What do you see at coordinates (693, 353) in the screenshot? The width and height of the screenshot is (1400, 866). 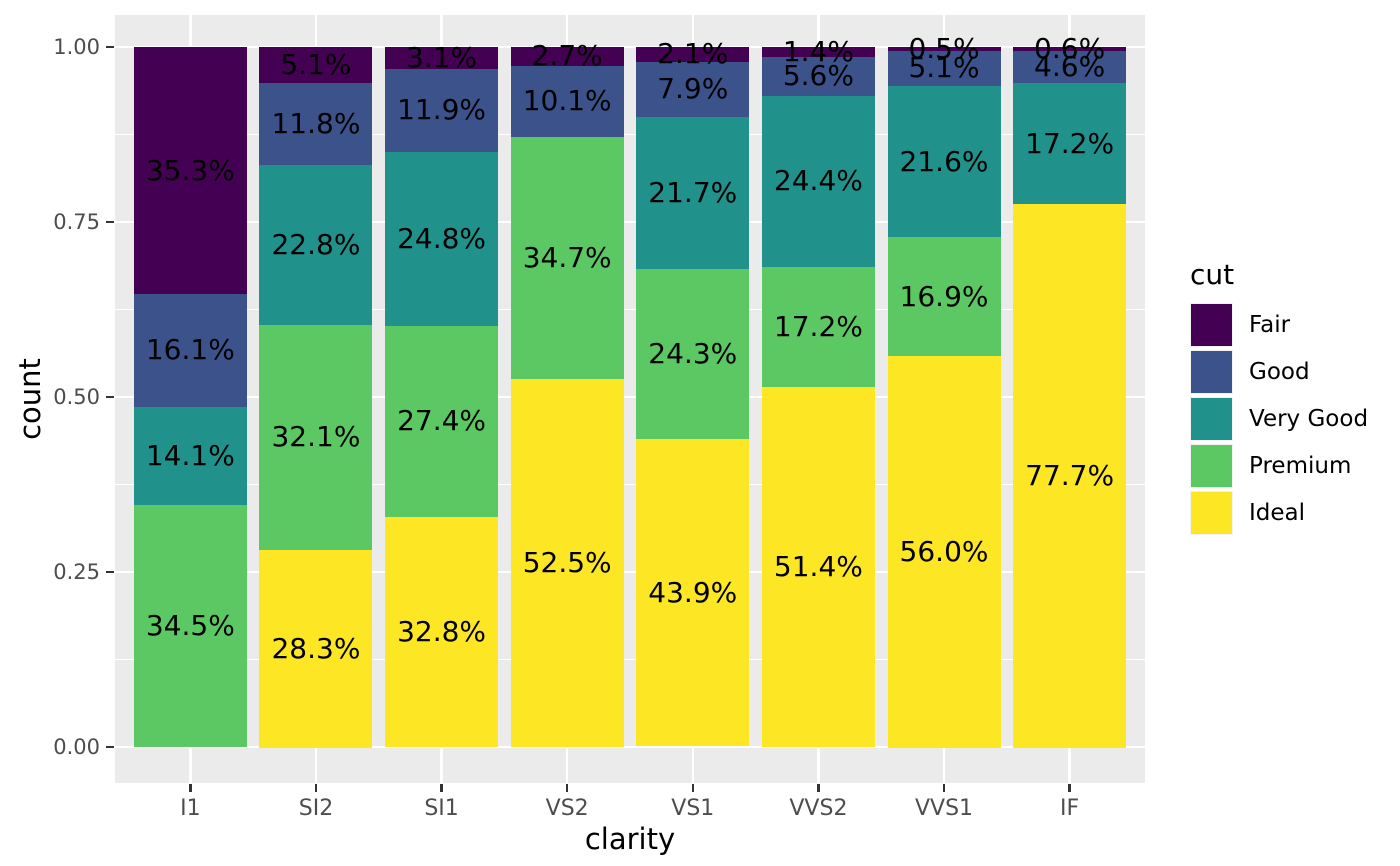 I see `bar-segment-label: 24.3%` at bounding box center [693, 353].